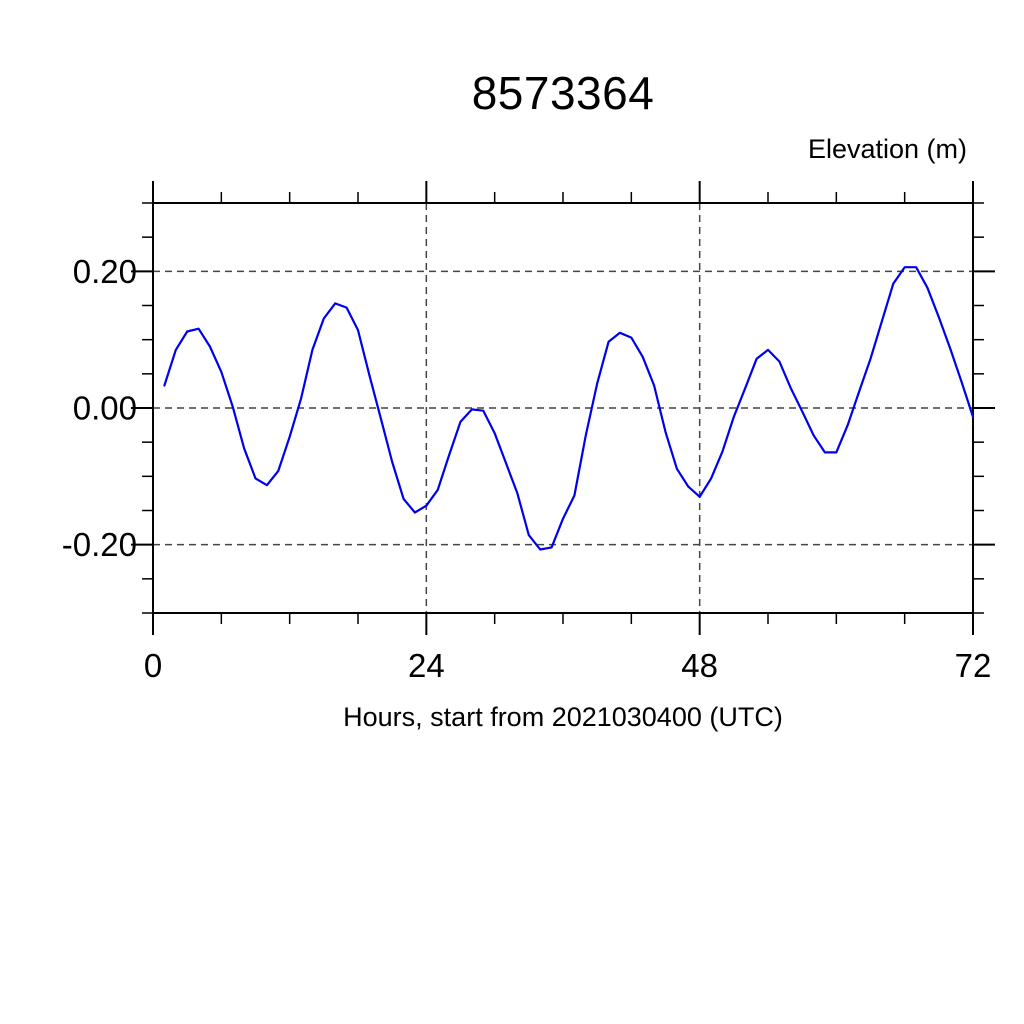  I want to click on y-tick-label: 0.20, so click(105, 271).